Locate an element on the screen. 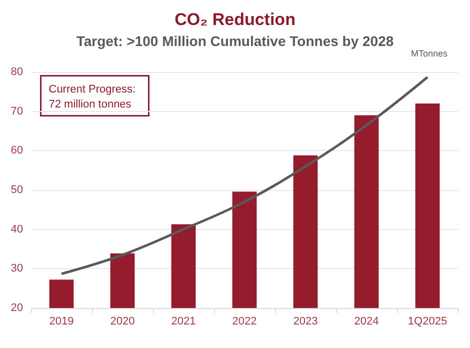 This screenshot has height=348, width=470. x-tick-label: 2024 is located at coordinates (366, 322).